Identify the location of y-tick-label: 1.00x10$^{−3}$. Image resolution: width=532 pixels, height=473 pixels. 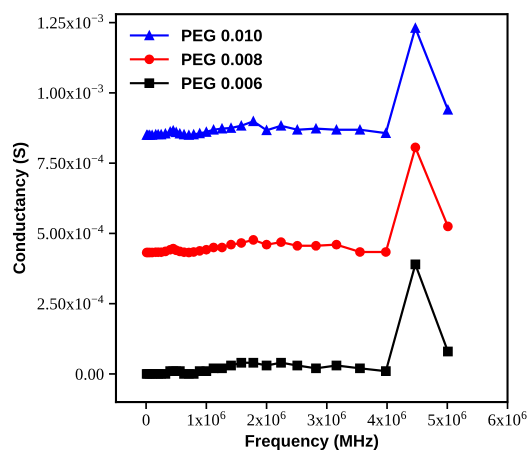
(71, 91).